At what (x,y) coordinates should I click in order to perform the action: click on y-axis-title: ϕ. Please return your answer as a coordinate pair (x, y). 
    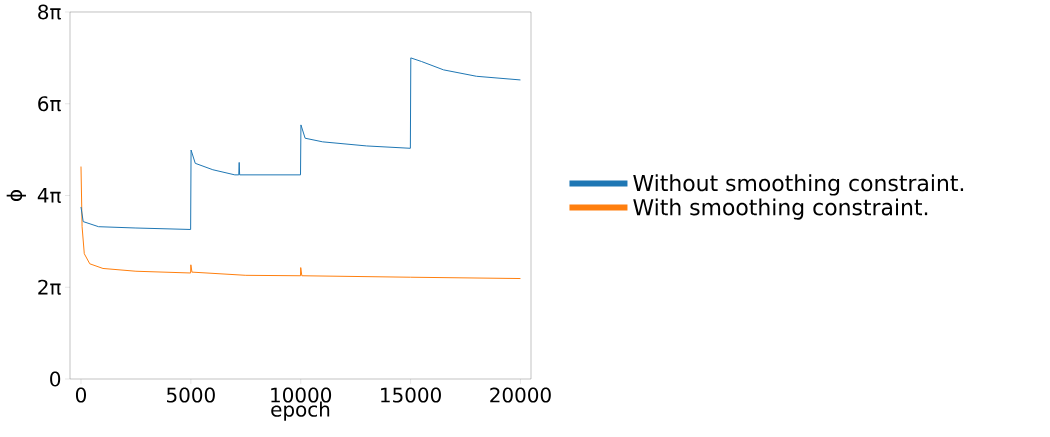
    Looking at the image, I should click on (16, 195).